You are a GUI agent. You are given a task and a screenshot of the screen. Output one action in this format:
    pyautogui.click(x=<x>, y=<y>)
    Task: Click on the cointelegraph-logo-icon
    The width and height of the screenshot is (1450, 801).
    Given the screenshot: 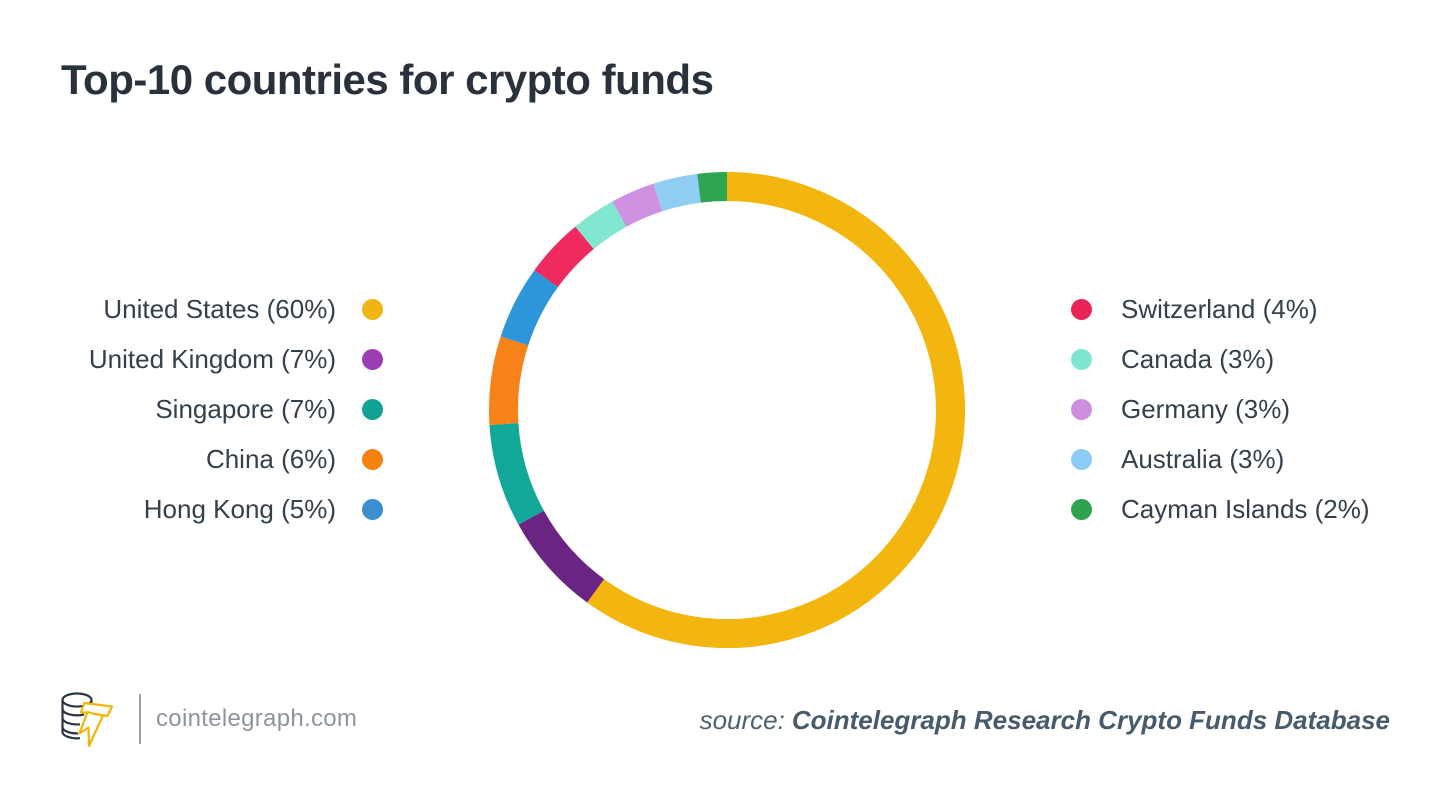 What is the action you would take?
    pyautogui.click(x=87, y=720)
    